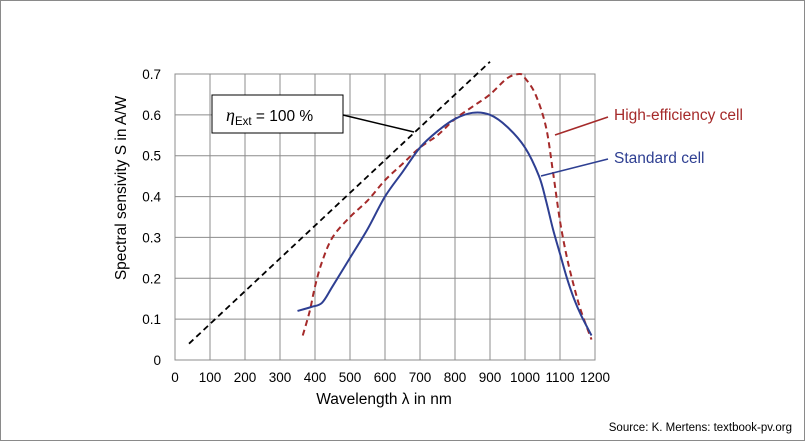  What do you see at coordinates (151, 237) in the screenshot?
I see `y-tick-label: 0.3` at bounding box center [151, 237].